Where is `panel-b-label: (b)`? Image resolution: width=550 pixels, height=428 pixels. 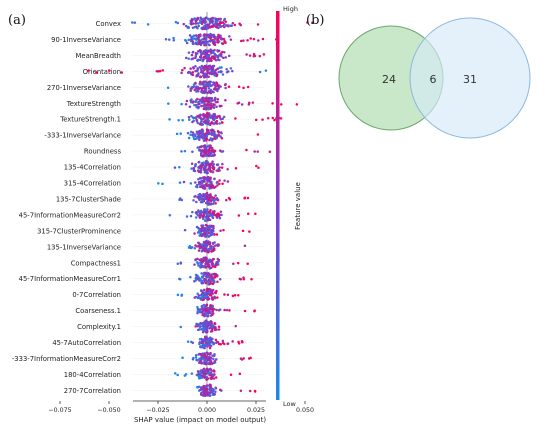 panel-b-label: (b) is located at coordinates (315, 20).